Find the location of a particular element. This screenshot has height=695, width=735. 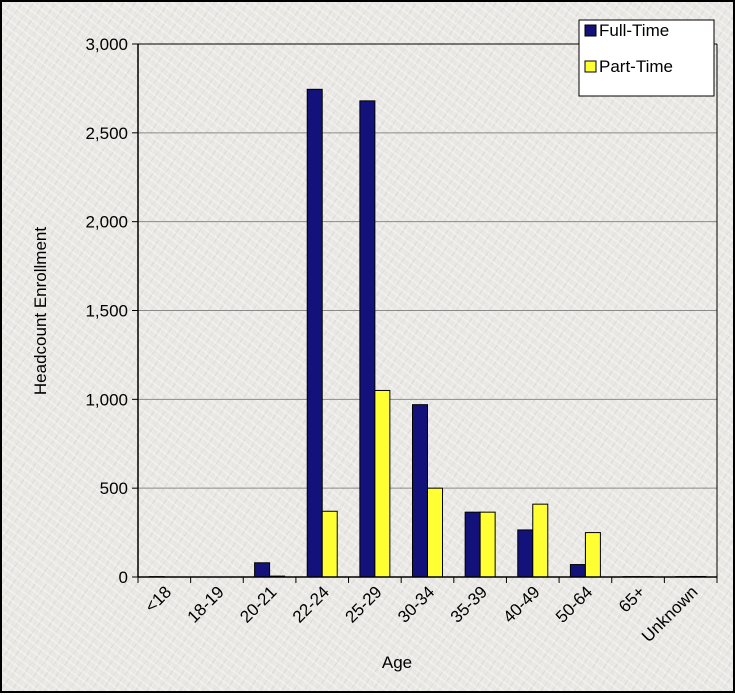

x-tick-label: 25-29 is located at coordinates (364, 604).